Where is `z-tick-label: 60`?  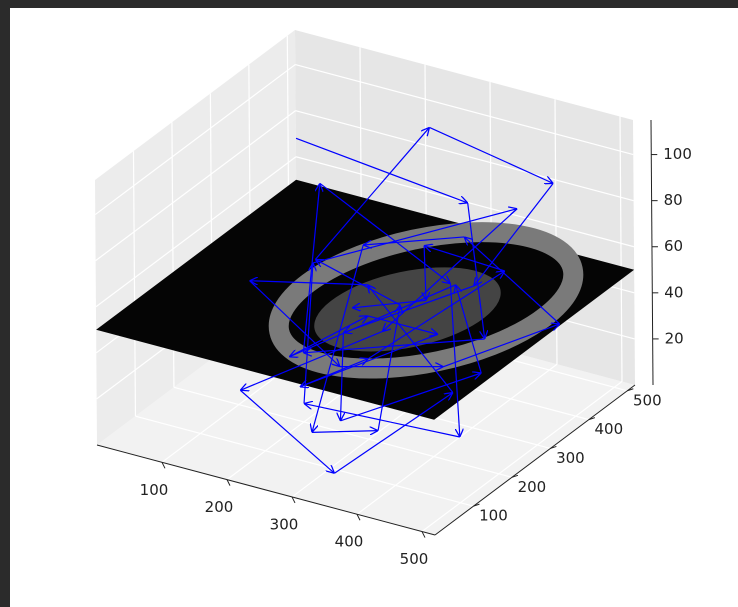 z-tick-label: 60 is located at coordinates (673, 246).